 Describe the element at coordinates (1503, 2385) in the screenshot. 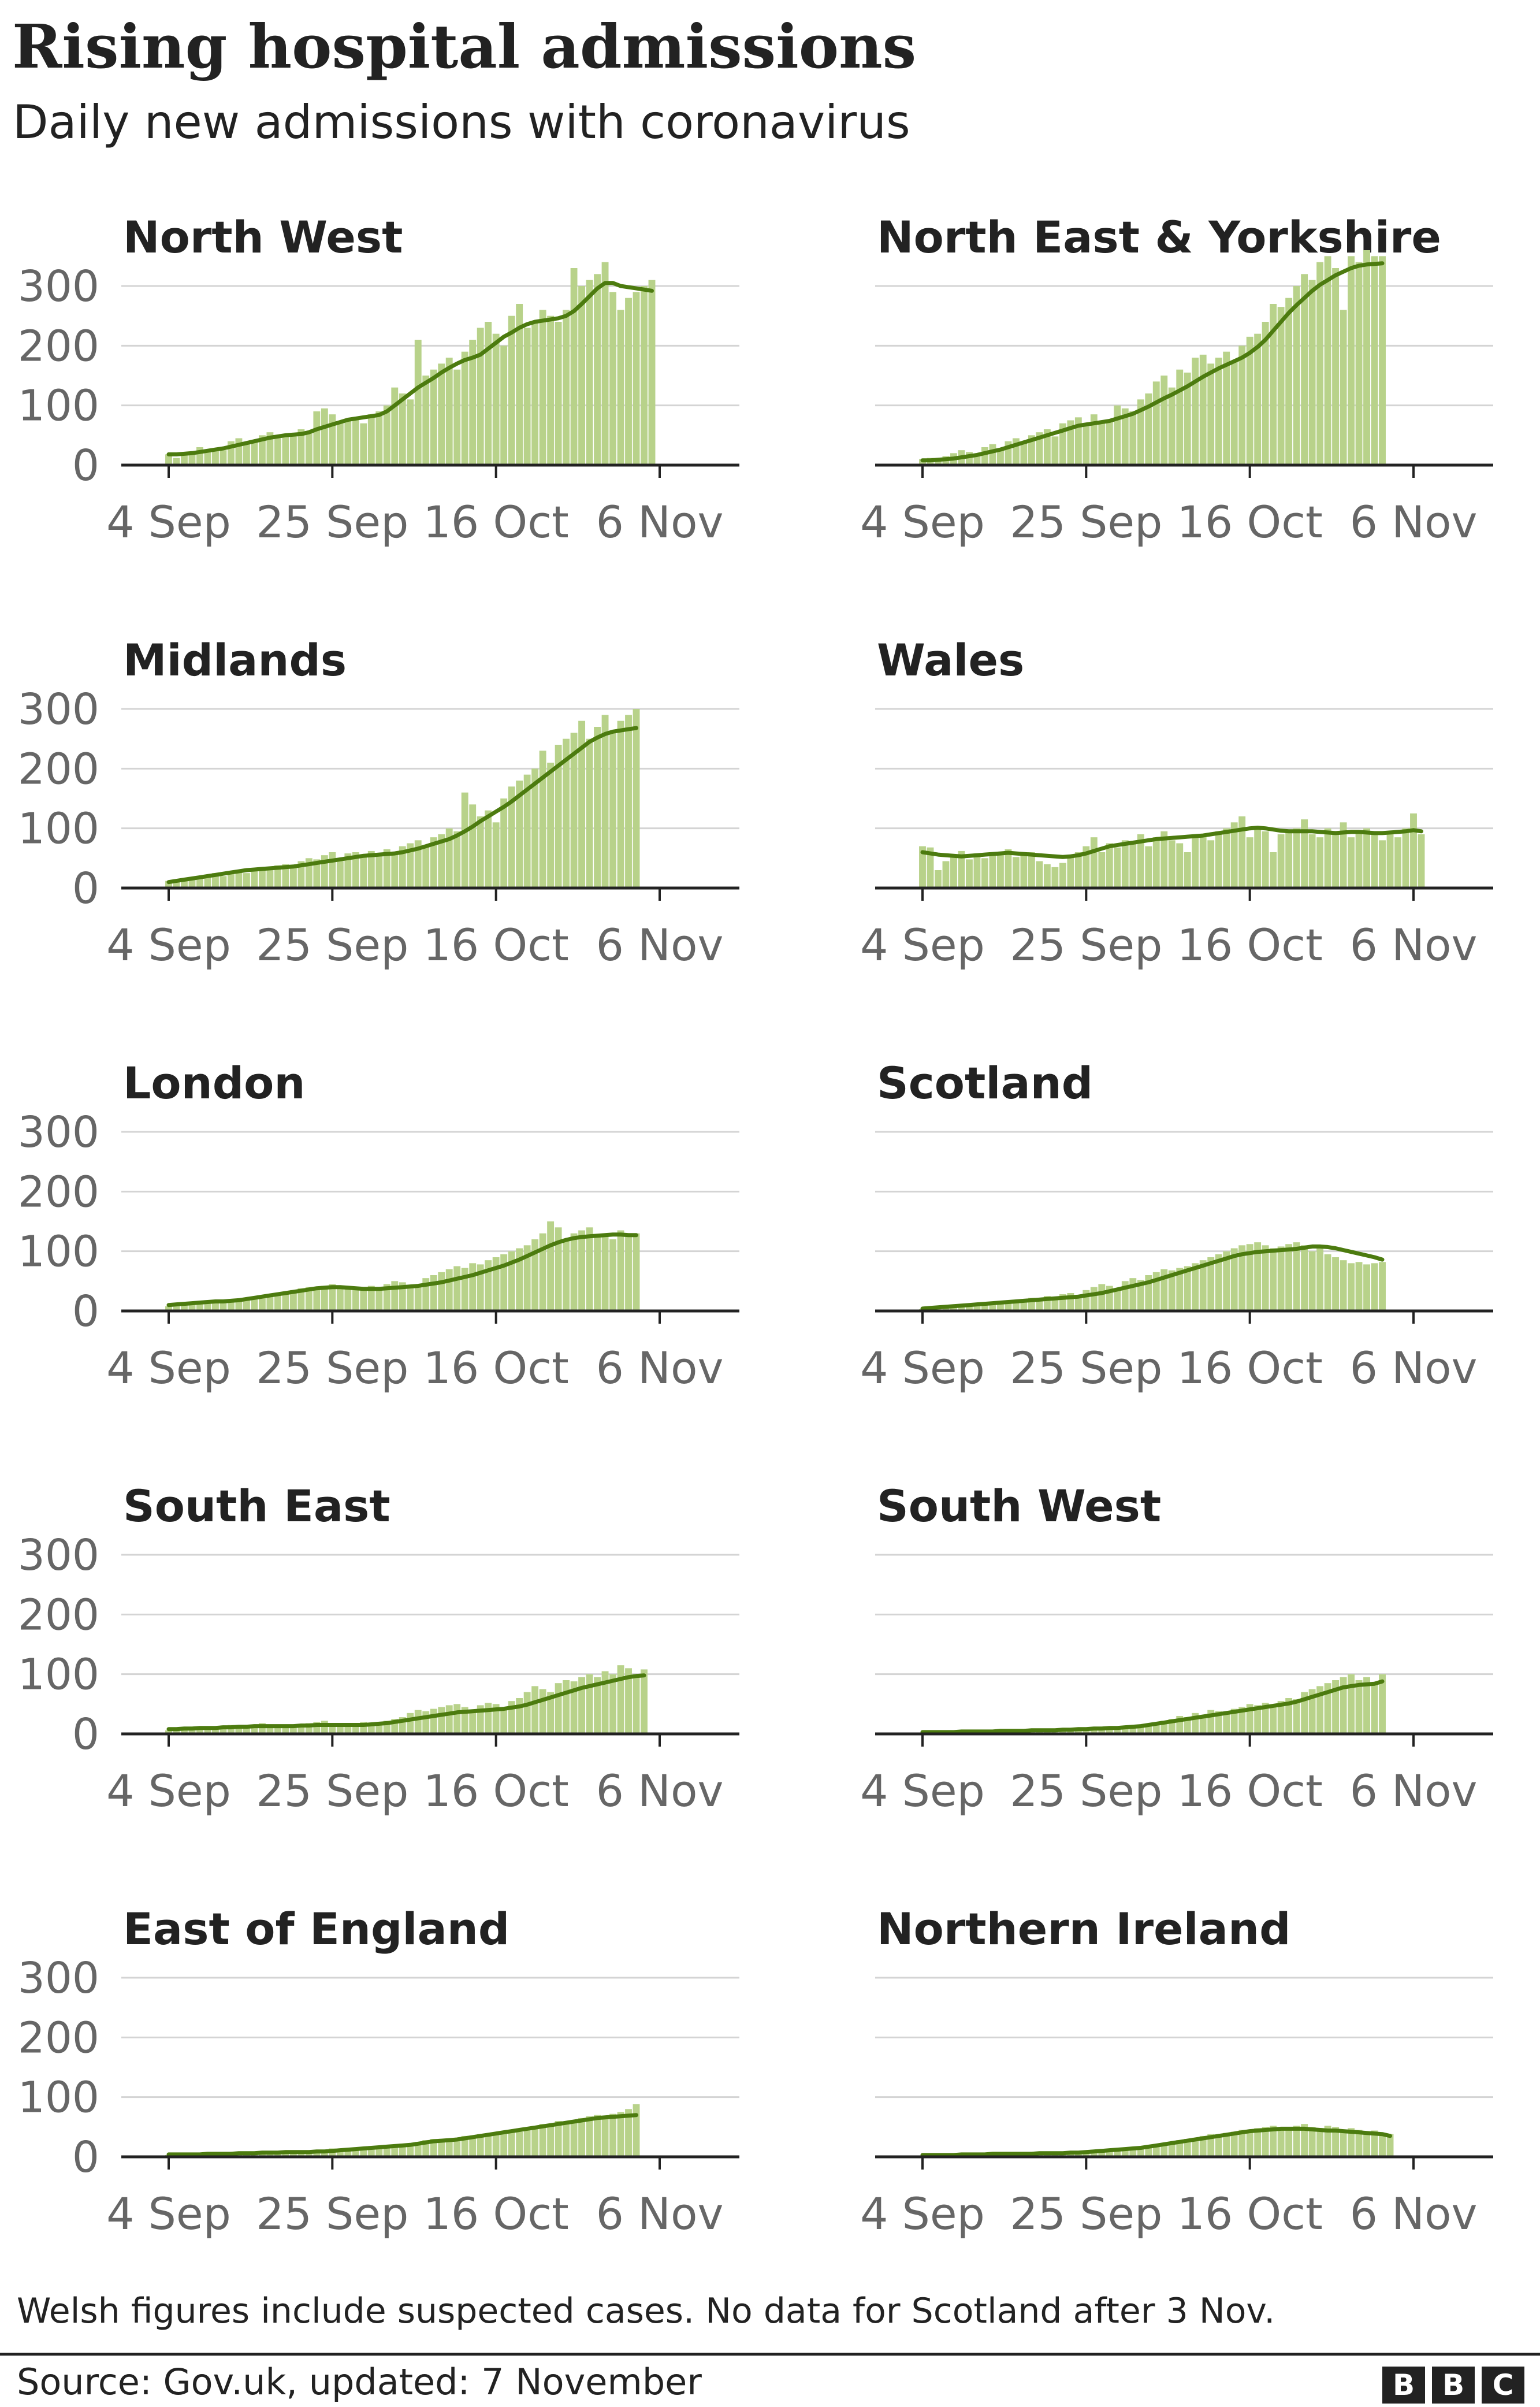

I see `logo-letter: C` at that location.